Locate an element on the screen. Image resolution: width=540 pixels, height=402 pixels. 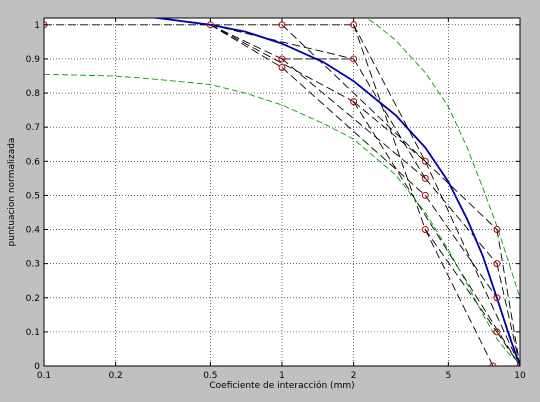
y-tick-label: 0 is located at coordinates (37, 367).